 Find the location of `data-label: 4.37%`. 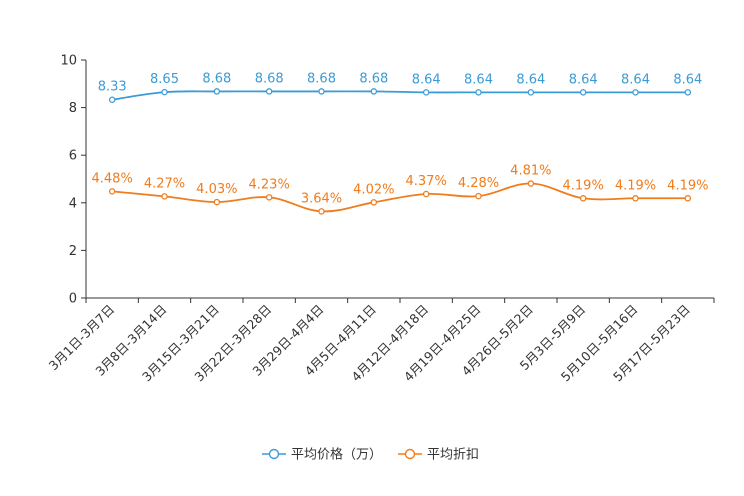

data-label: 4.37% is located at coordinates (426, 181).